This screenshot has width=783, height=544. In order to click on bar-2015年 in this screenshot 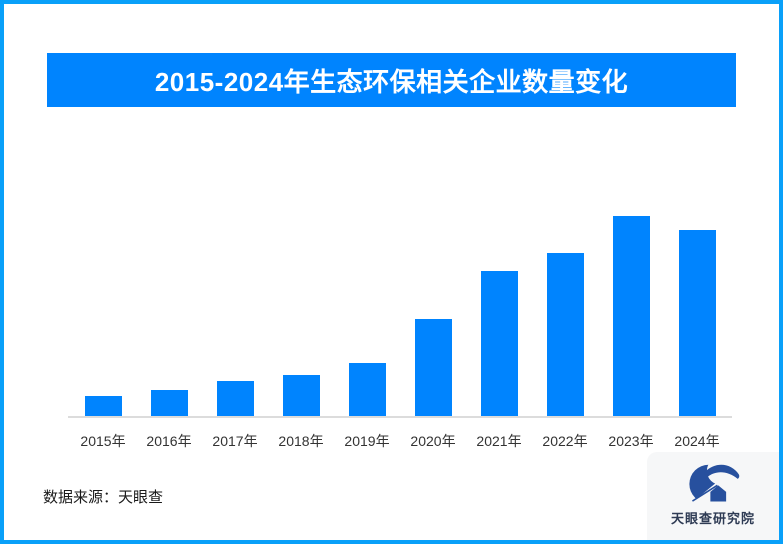, I will do `click(103, 406)`.